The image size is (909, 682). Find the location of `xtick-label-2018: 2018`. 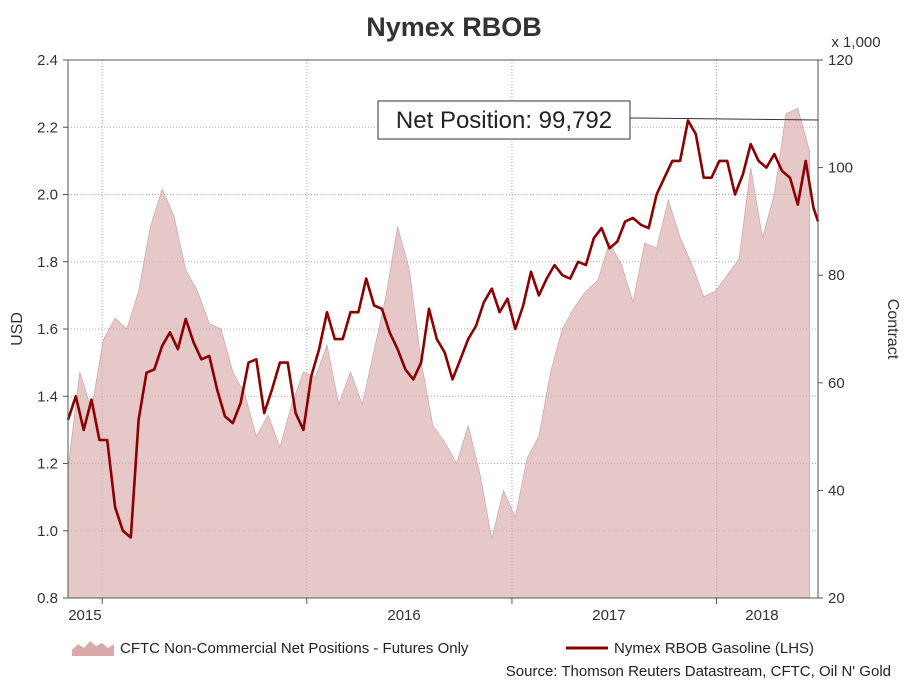

xtick-label-2018: 2018 is located at coordinates (761, 615).